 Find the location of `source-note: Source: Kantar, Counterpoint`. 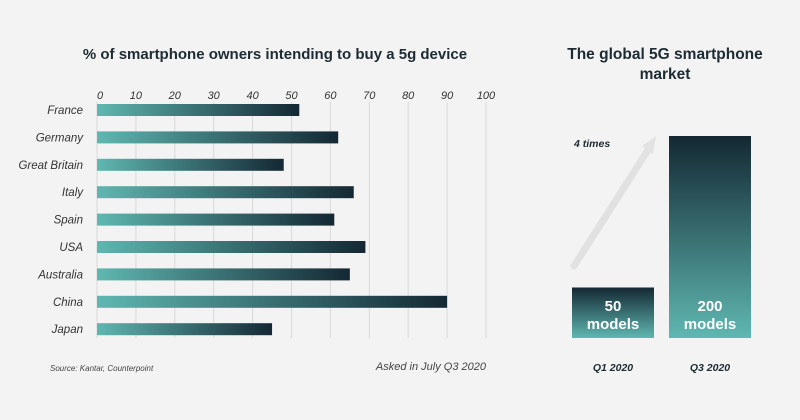

source-note: Source: Kantar, Counterpoint is located at coordinates (102, 368).